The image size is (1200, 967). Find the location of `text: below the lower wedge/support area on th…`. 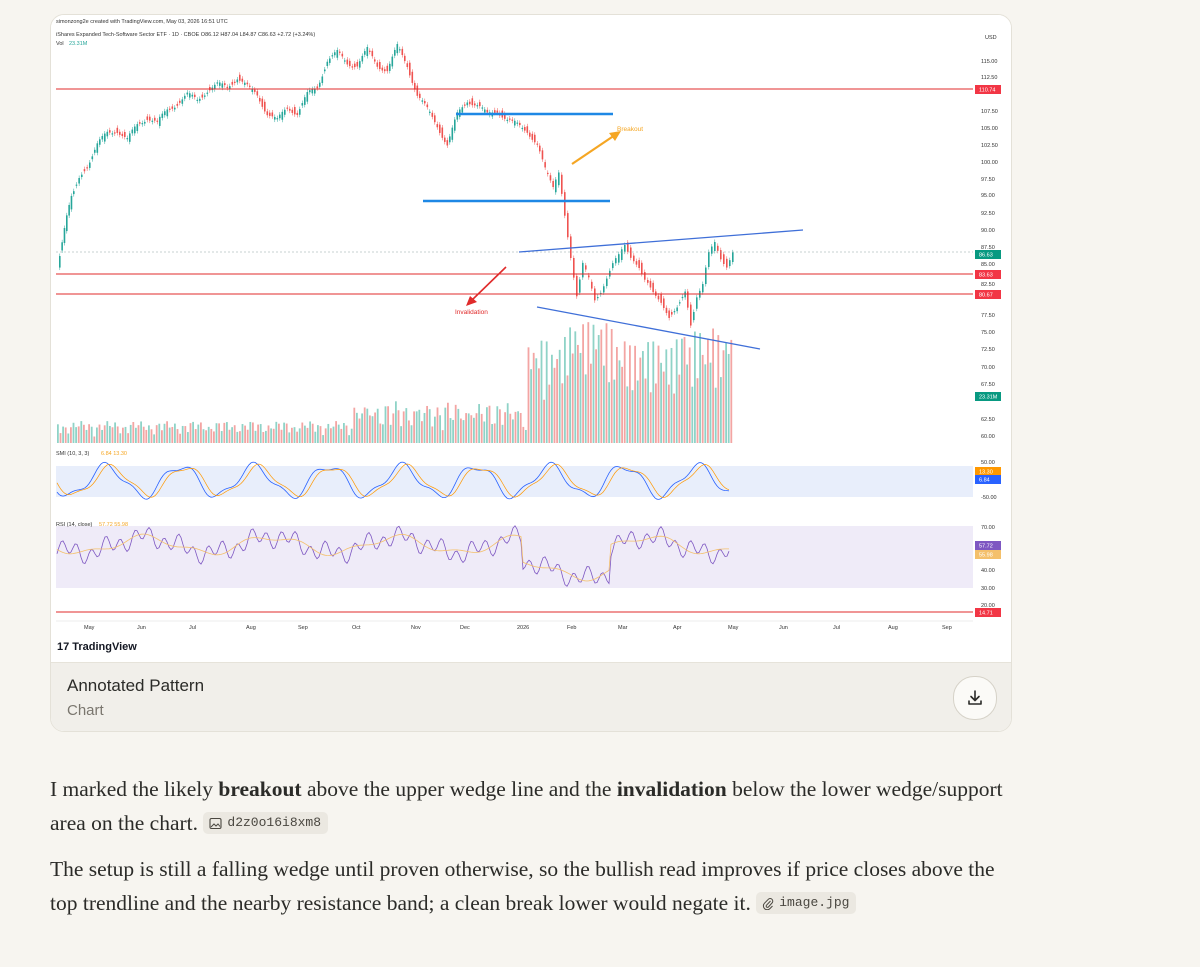

text: below the lower wedge/support area on th… is located at coordinates (526, 806).